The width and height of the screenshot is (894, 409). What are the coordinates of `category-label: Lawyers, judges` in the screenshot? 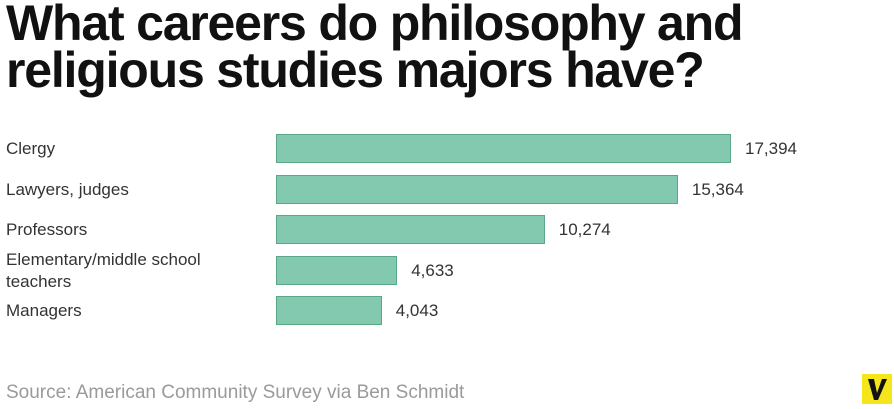 It's located at (67, 189).